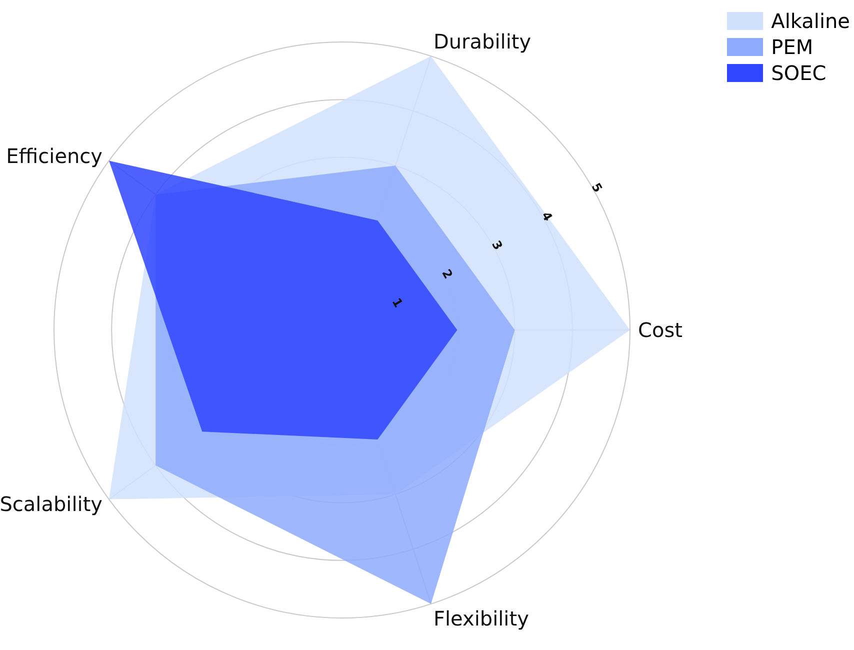 The image size is (854, 650). What do you see at coordinates (54, 156) in the screenshot?
I see `spoke-label: Efficiency` at bounding box center [54, 156].